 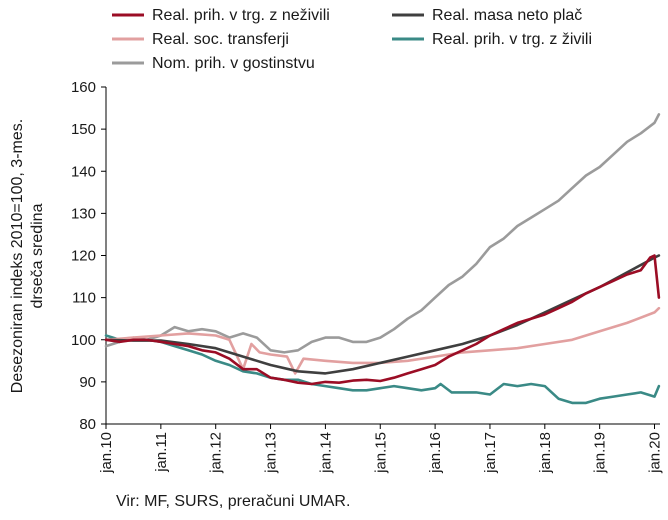 I want to click on x-tick-label: jan.13, so click(x=271, y=453).